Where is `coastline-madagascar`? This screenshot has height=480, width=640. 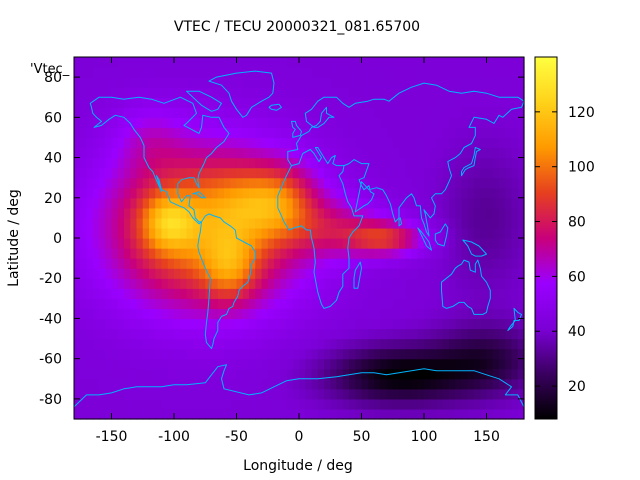
coastline-madagascar is located at coordinates (357, 275).